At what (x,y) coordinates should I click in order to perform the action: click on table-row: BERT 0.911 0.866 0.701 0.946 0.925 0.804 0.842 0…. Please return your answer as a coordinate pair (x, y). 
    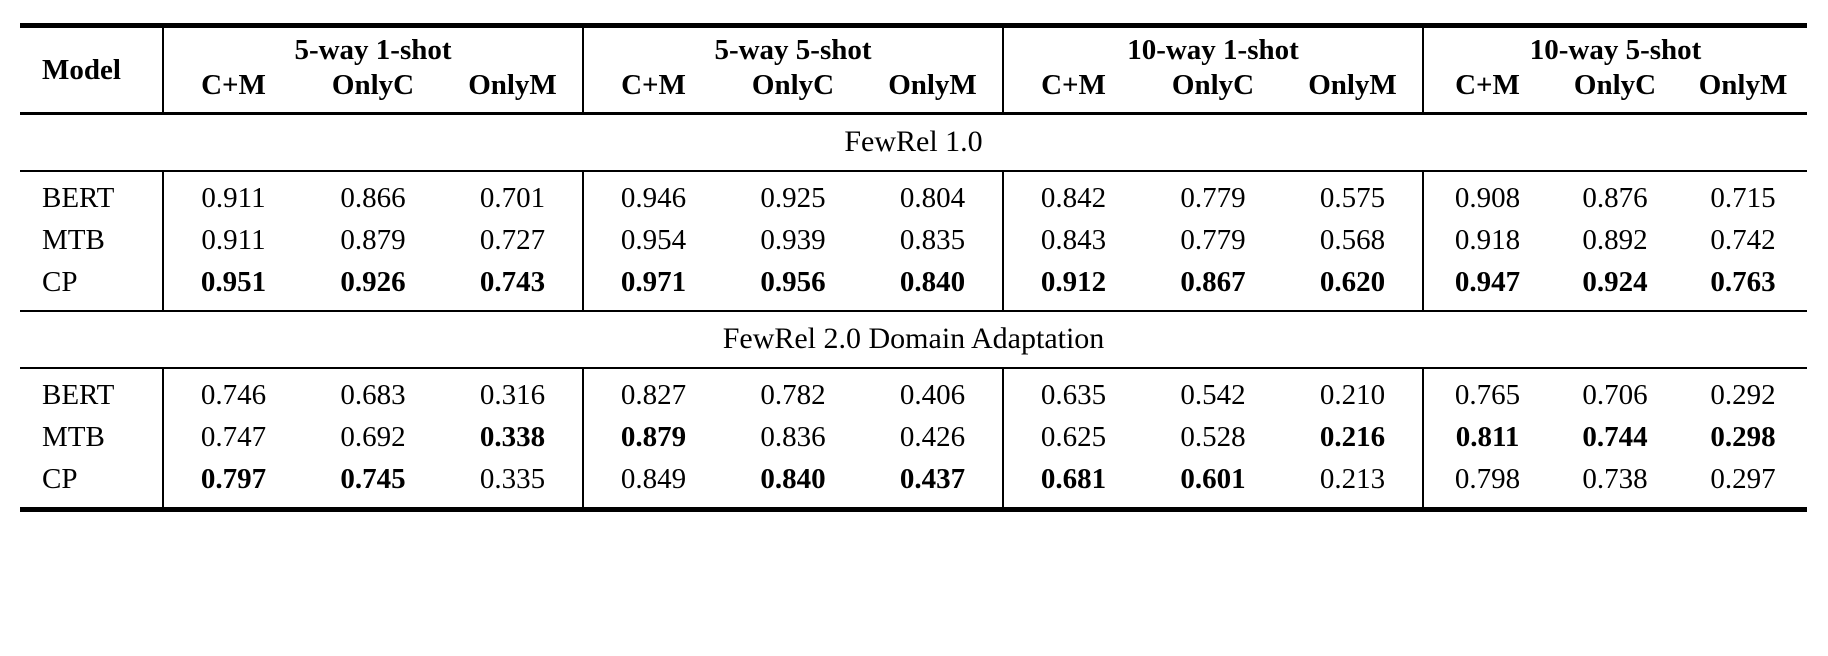
    Looking at the image, I should click on (913, 195).